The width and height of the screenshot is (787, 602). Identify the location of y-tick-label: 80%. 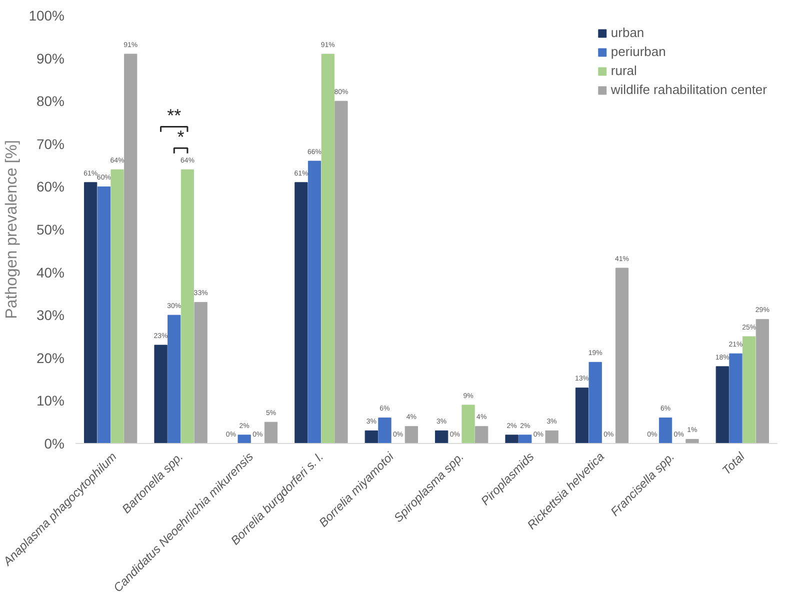
(50, 101).